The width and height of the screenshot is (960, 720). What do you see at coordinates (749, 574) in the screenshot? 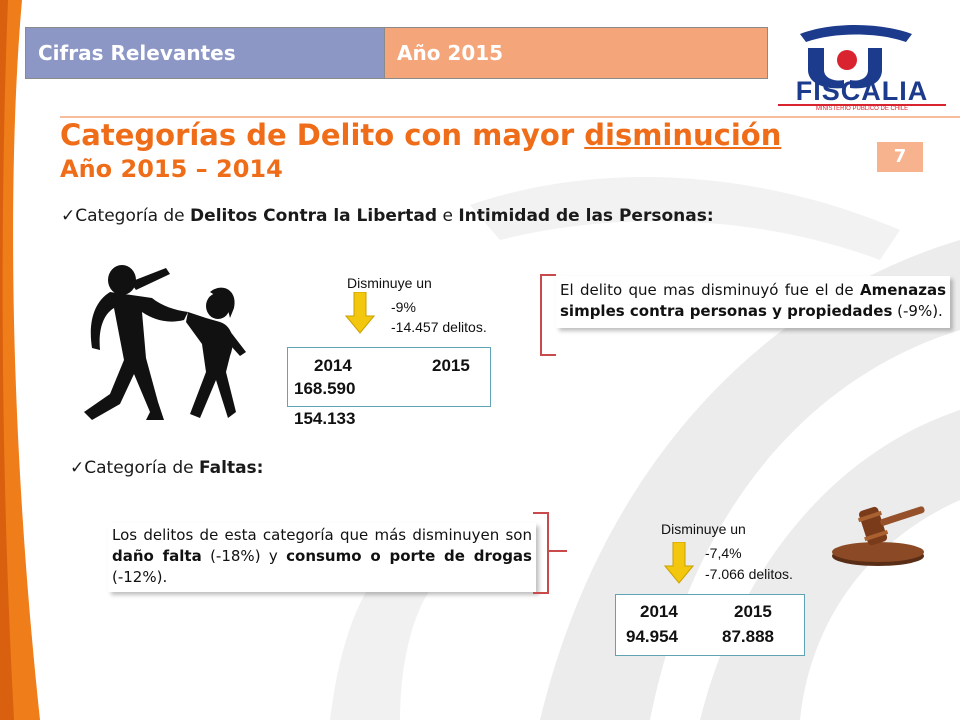
I see `section2-decrease-count: -7.066 delitos.` at bounding box center [749, 574].